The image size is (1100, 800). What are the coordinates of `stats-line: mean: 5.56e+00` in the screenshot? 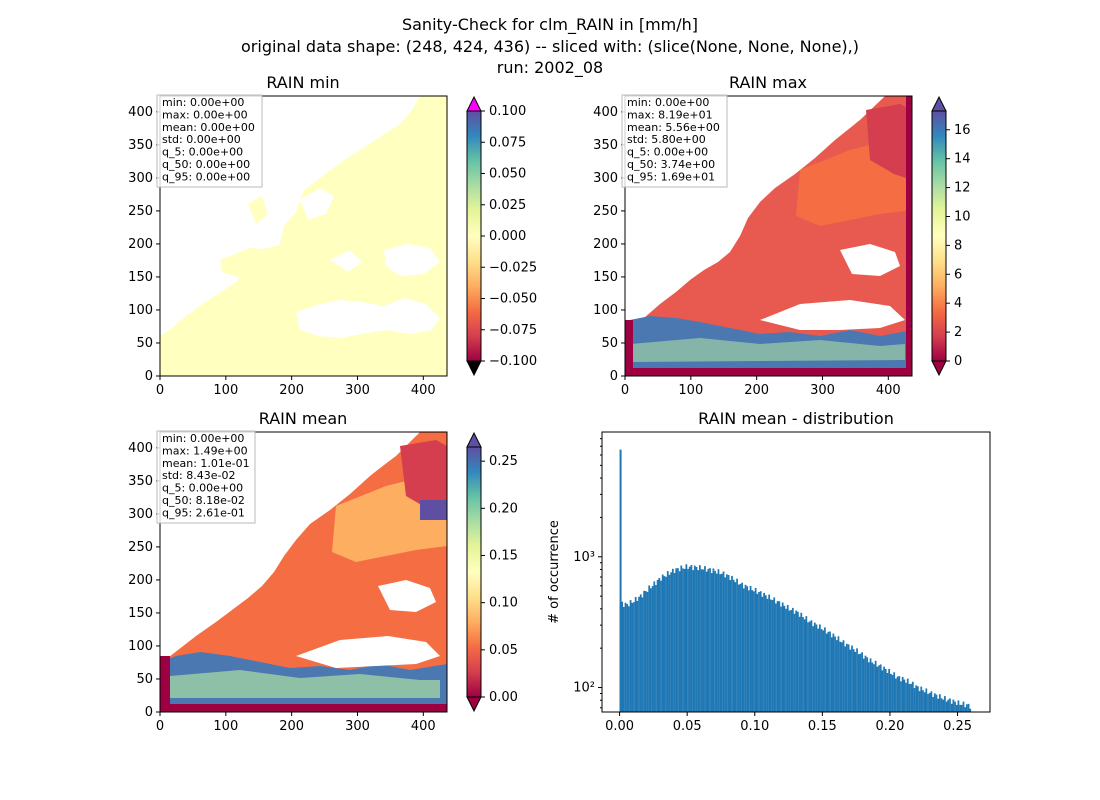 It's located at (673, 127).